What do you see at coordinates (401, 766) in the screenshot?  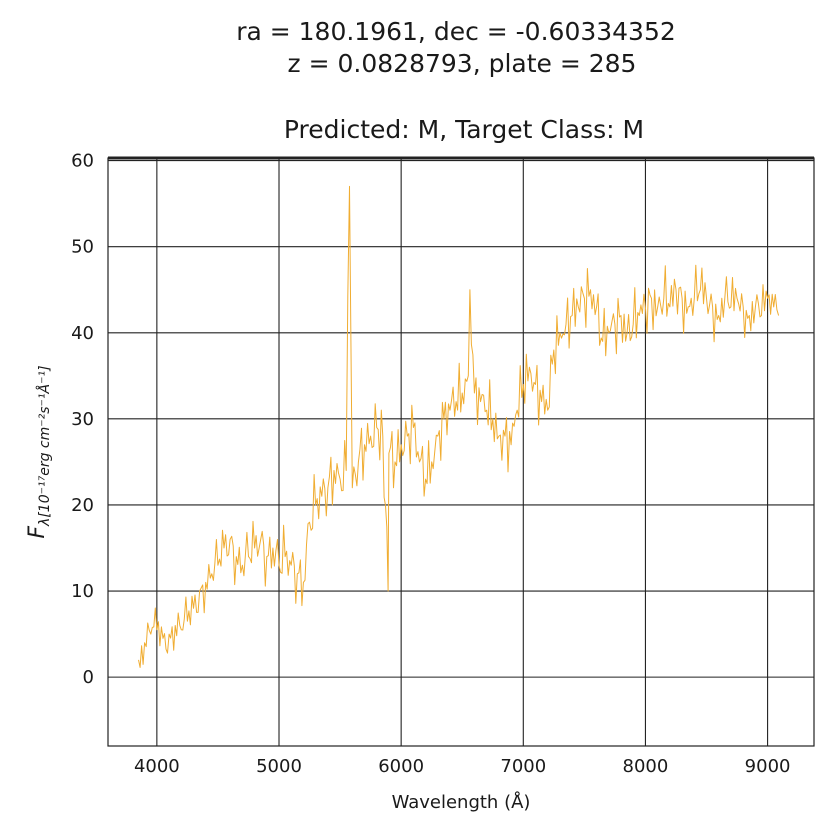 I see `x-tick-label: 6000` at bounding box center [401, 766].